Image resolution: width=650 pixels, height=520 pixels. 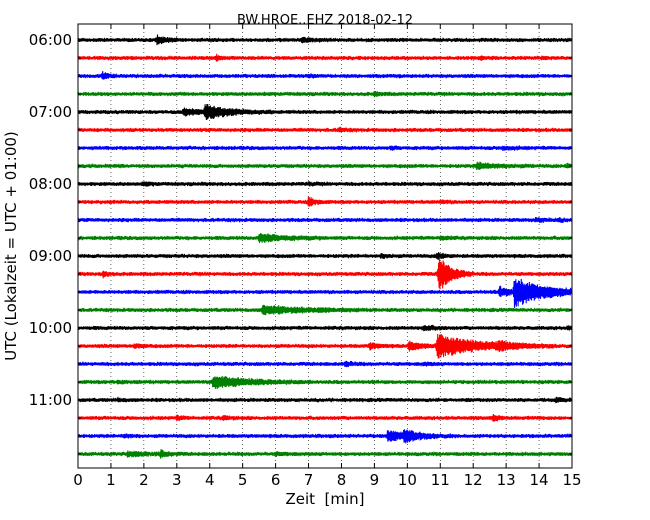 What do you see at coordinates (210, 480) in the screenshot?
I see `x-tick-label: 4` at bounding box center [210, 480].